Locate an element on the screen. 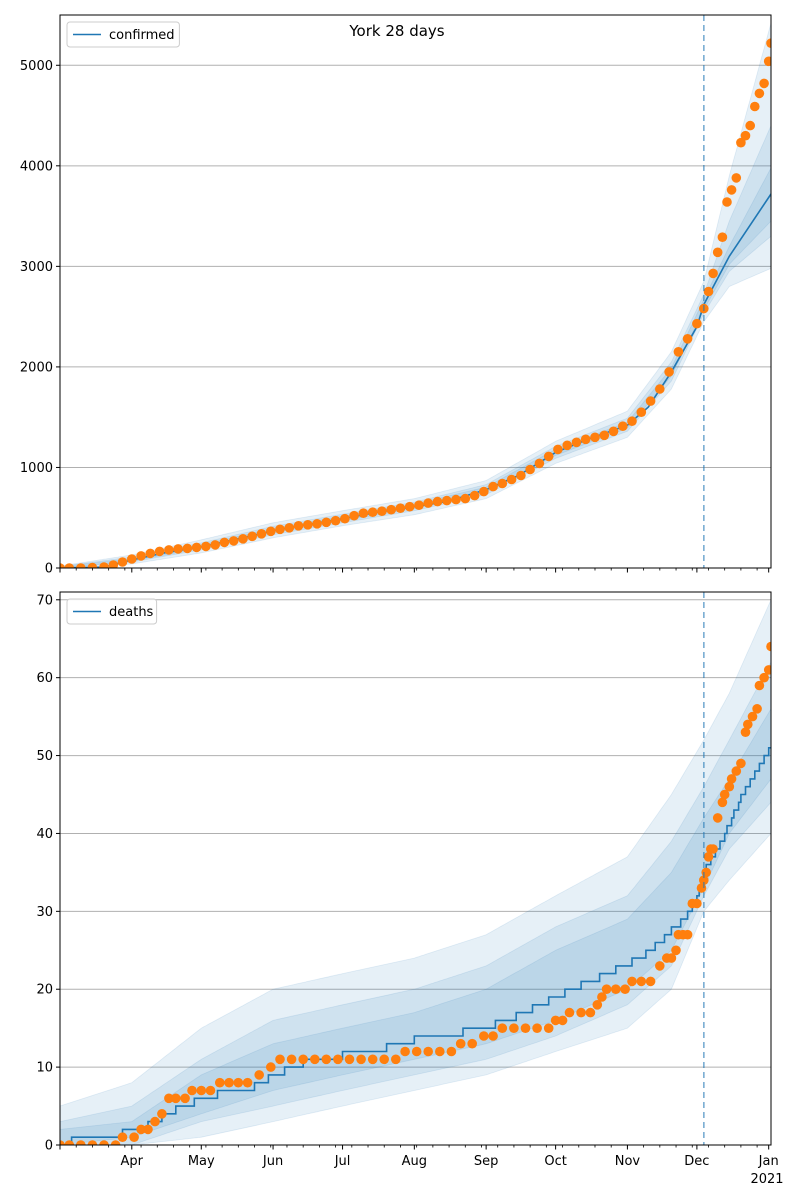 The width and height of the screenshot is (800, 1200). x-tick-label: Nov is located at coordinates (628, 1161).